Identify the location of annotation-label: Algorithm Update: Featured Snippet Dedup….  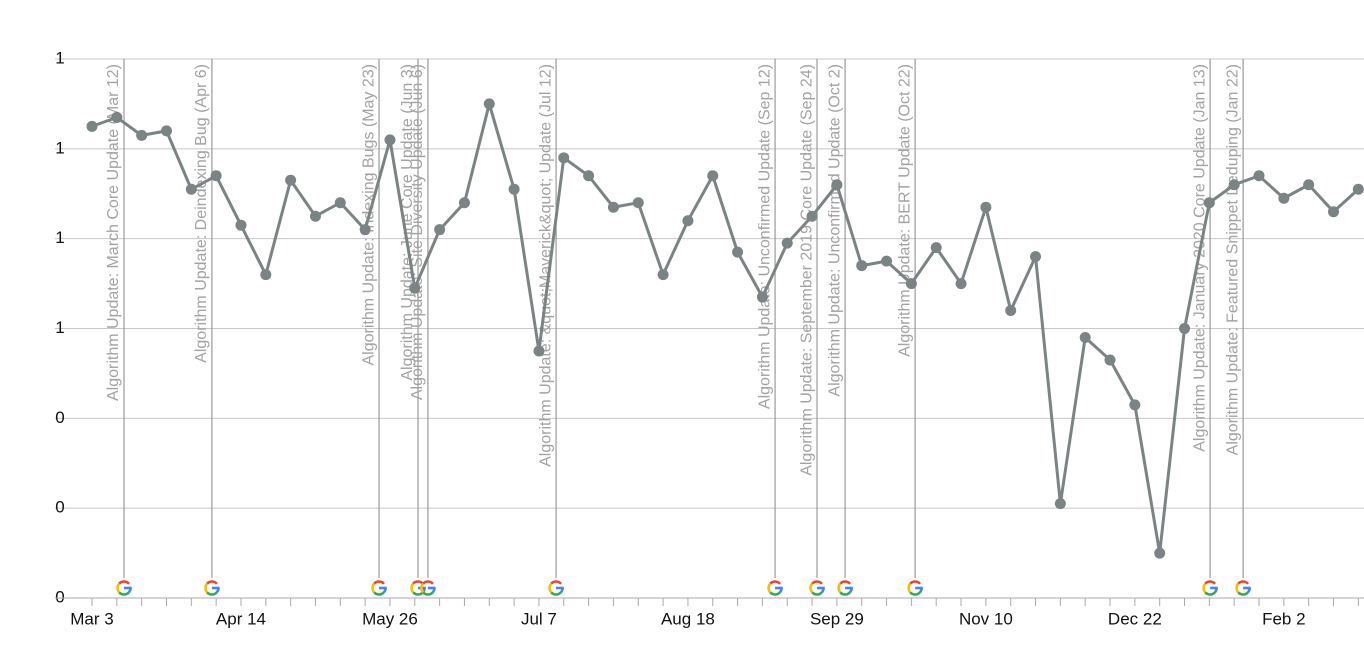
(1232, 259).